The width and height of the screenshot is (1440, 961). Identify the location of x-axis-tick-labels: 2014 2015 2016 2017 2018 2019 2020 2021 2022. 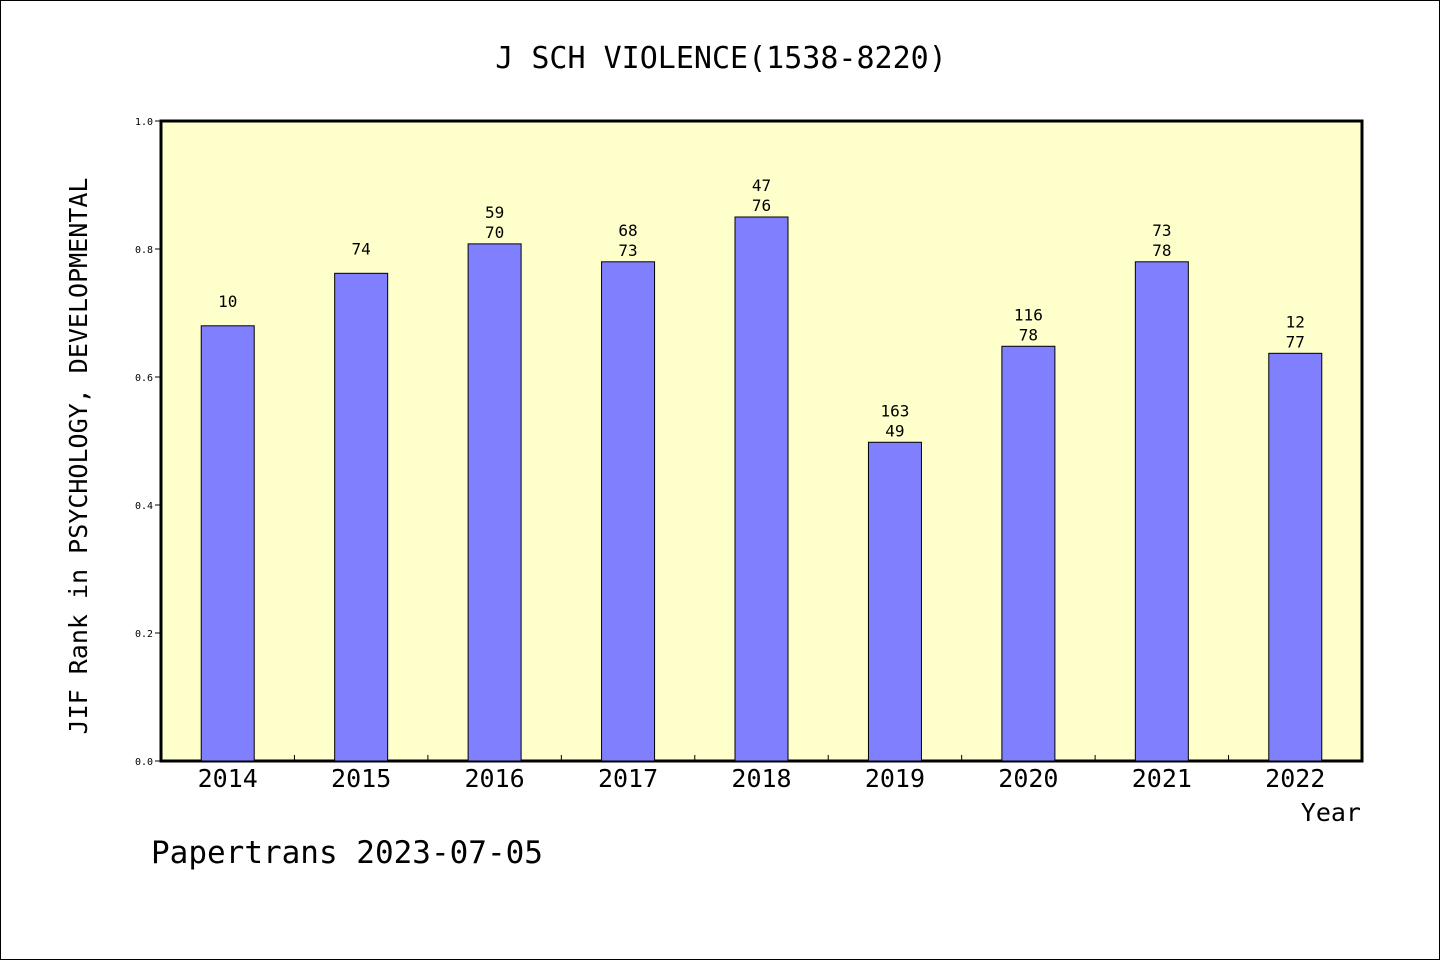
(762, 778).